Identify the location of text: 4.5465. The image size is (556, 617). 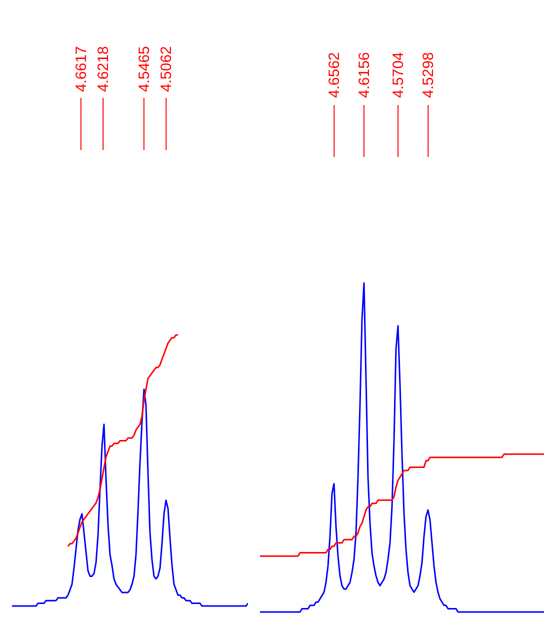
(144, 69).